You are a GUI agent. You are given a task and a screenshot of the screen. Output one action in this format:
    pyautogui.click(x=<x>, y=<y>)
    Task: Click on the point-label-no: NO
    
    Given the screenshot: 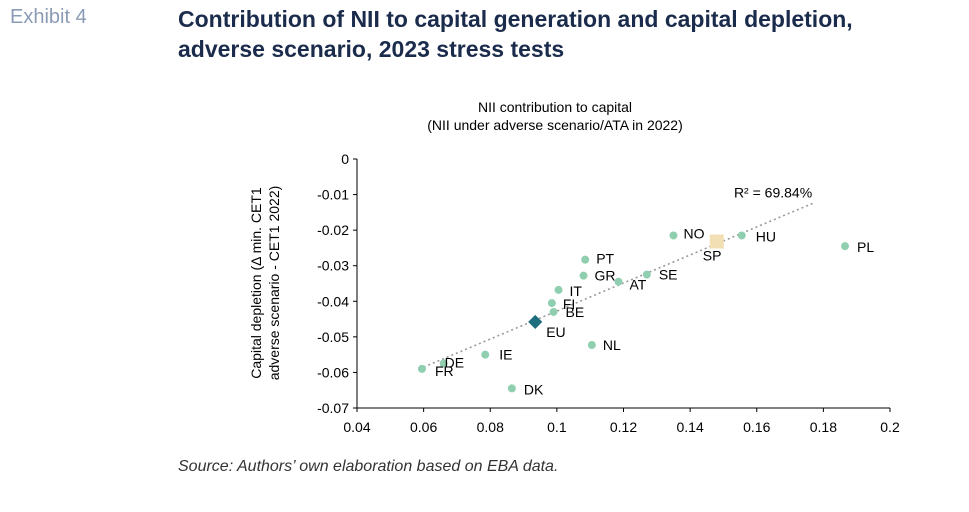 What is the action you would take?
    pyautogui.click(x=693, y=233)
    